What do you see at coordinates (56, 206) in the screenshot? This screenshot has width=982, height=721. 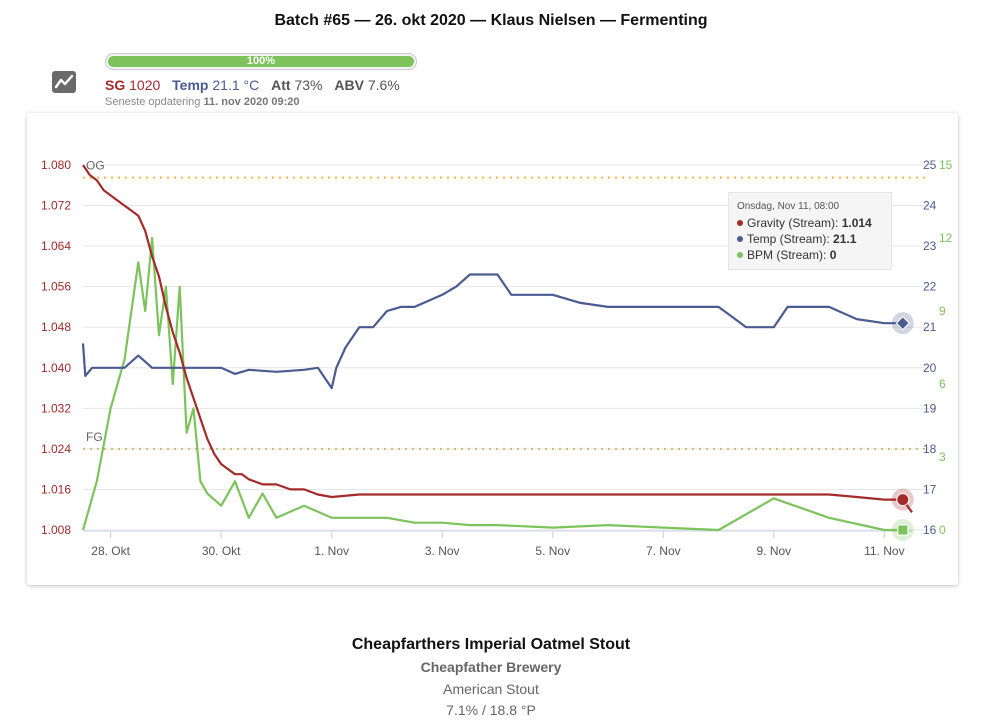 I see `y-tick-label-gravity: 1.072` at bounding box center [56, 206].